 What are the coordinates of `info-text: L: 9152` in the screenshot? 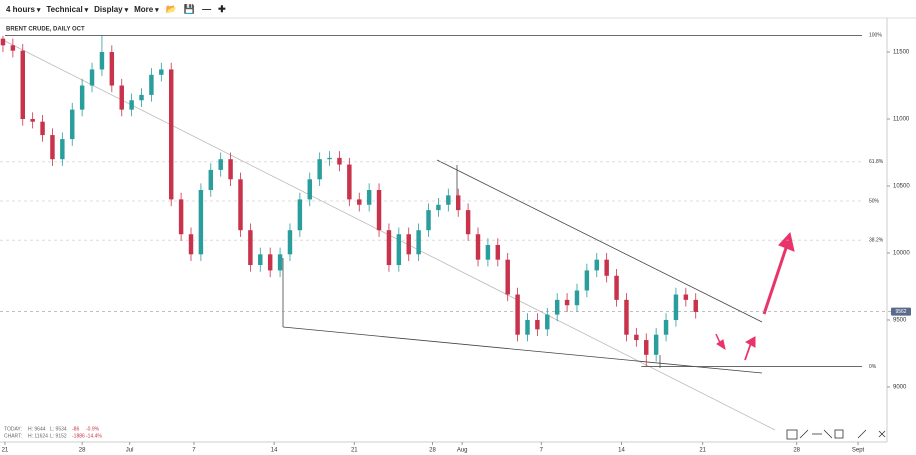 It's located at (58, 436).